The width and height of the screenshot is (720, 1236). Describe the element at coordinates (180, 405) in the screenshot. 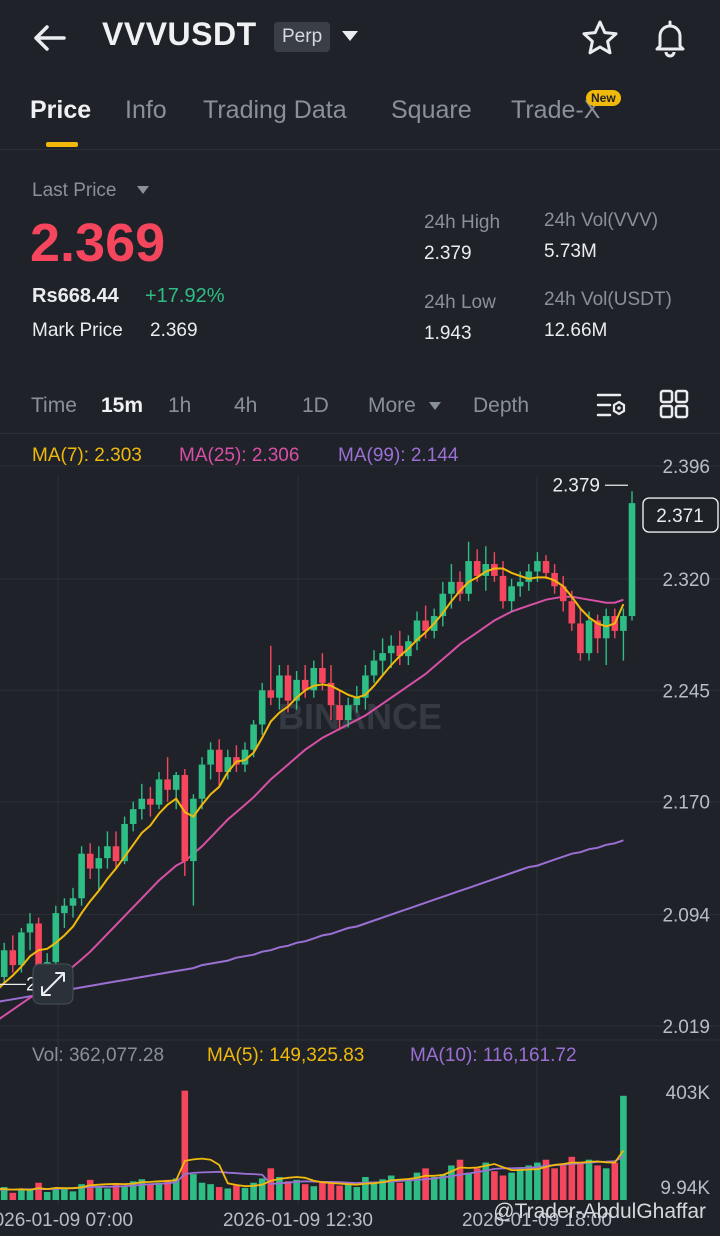

I see `interval-1h: 1h` at that location.